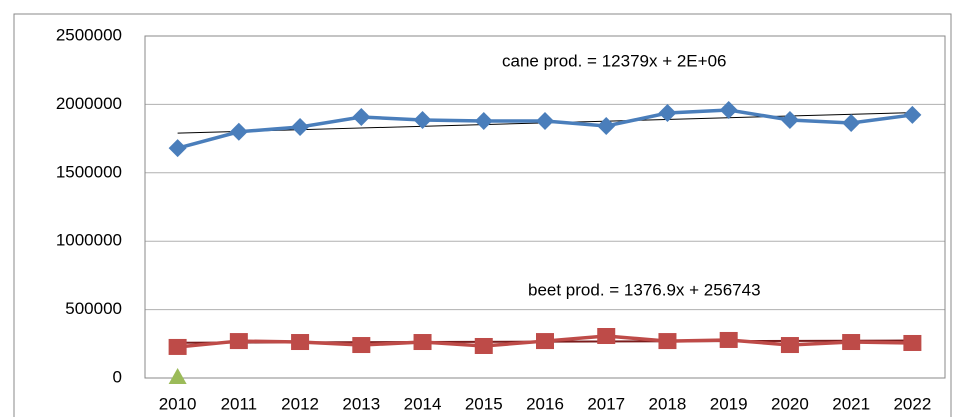 The image size is (958, 417). I want to click on x-tick-label: 2022, so click(912, 403).